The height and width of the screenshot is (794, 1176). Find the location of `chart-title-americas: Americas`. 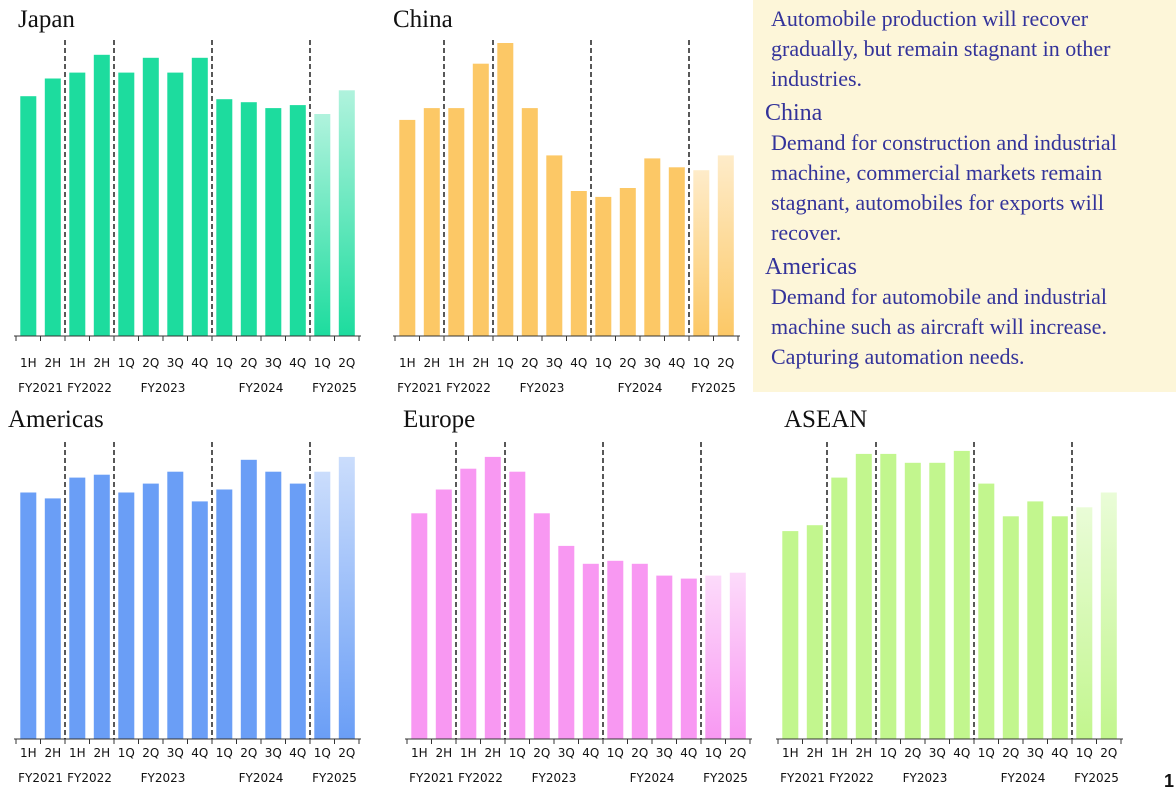

chart-title-americas: Americas is located at coordinates (56, 419).